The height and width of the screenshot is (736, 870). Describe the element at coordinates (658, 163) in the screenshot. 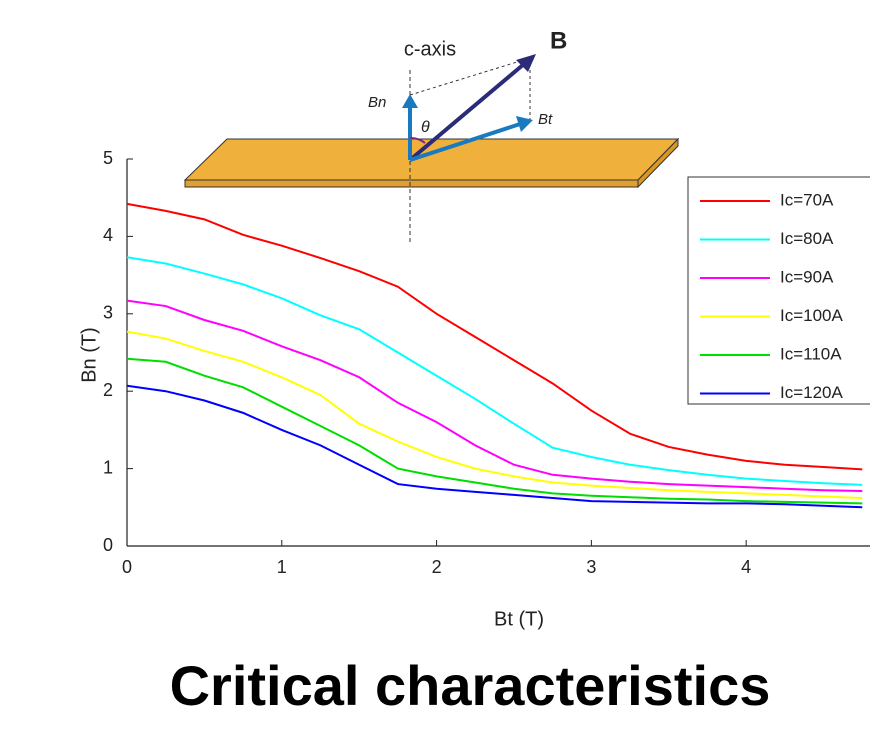

I see `tape-side` at that location.